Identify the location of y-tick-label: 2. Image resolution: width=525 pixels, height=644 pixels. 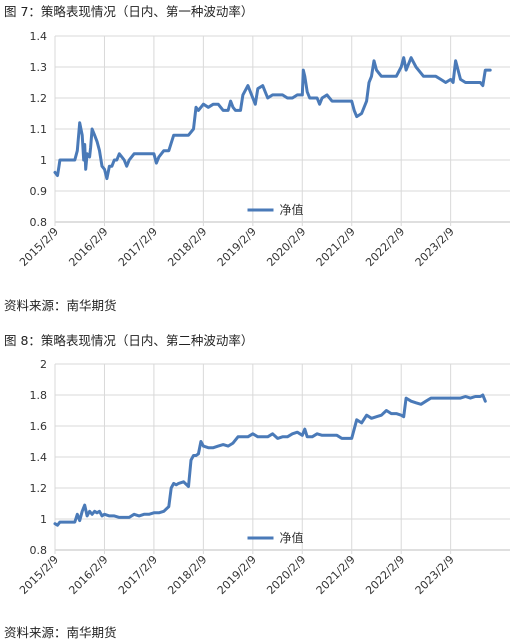
(43, 364).